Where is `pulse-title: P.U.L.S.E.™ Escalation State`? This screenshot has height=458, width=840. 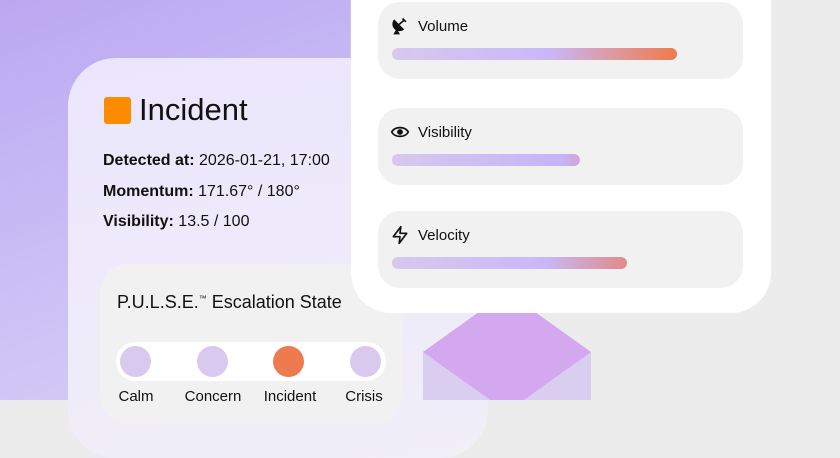
pulse-title: P.U.L.S.E.™ Escalation State is located at coordinates (229, 302).